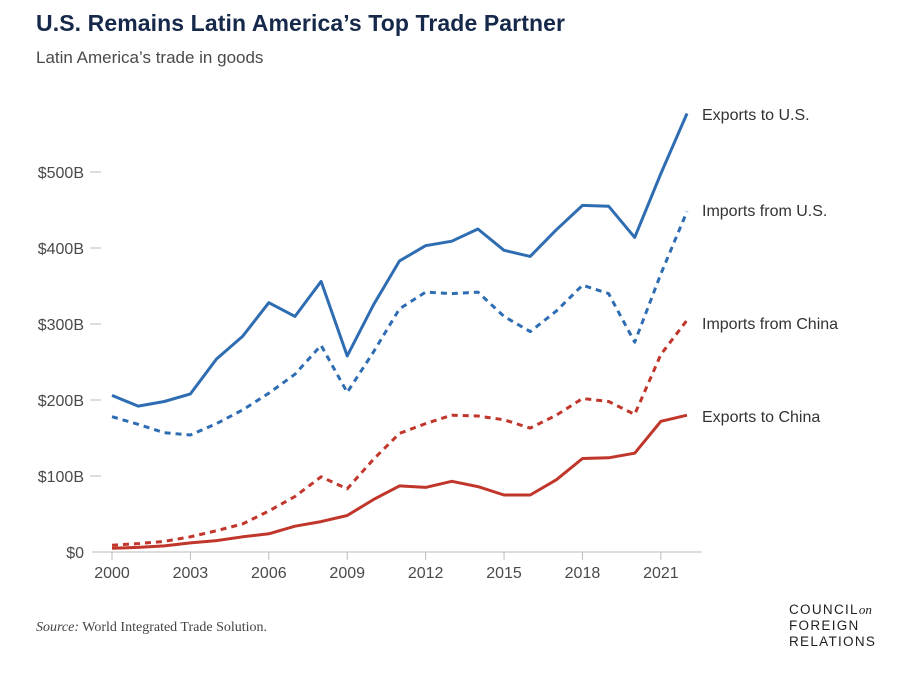 This screenshot has width=903, height=682. What do you see at coordinates (833, 641) in the screenshot?
I see `logo-line-3: RELATIONS` at bounding box center [833, 641].